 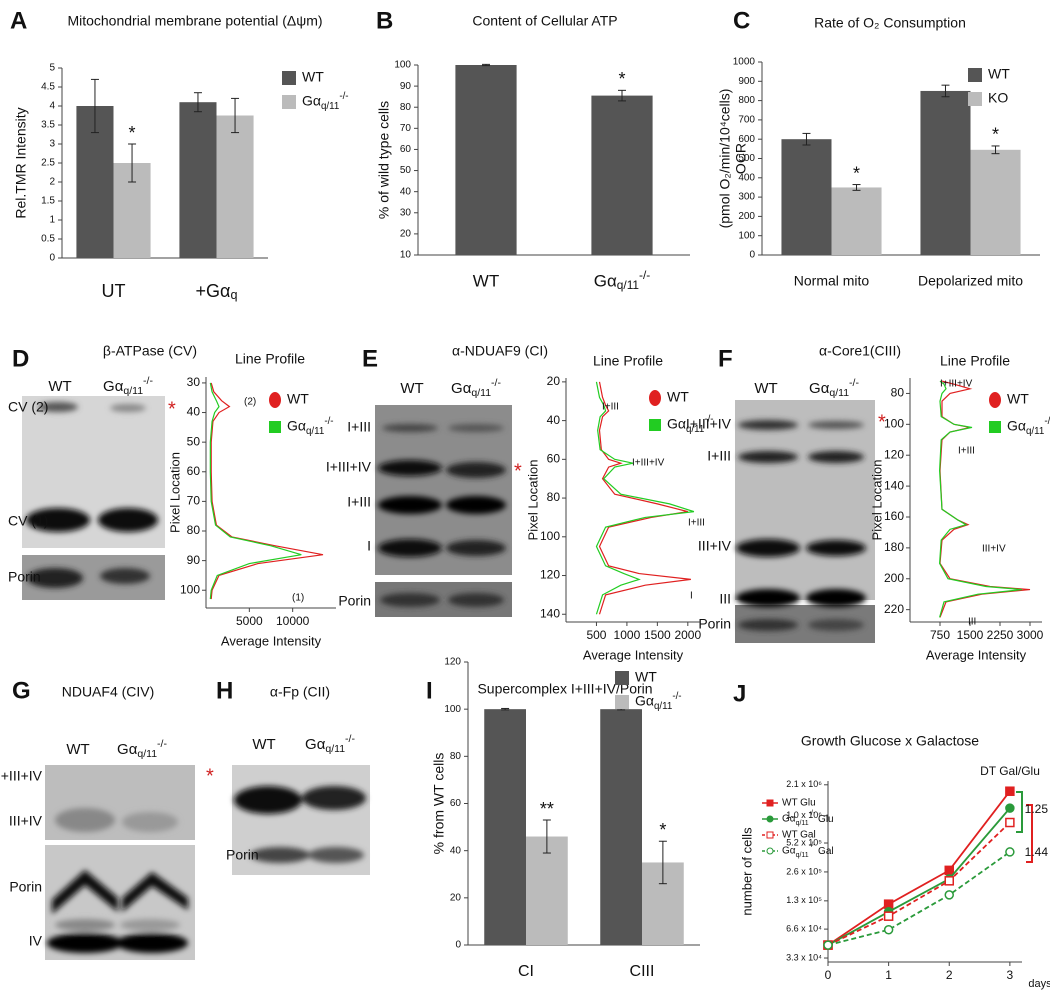 What do you see at coordinates (804, 871) in the screenshot?
I see `y-tick-label: 2.6 x 10⁵` at bounding box center [804, 871].